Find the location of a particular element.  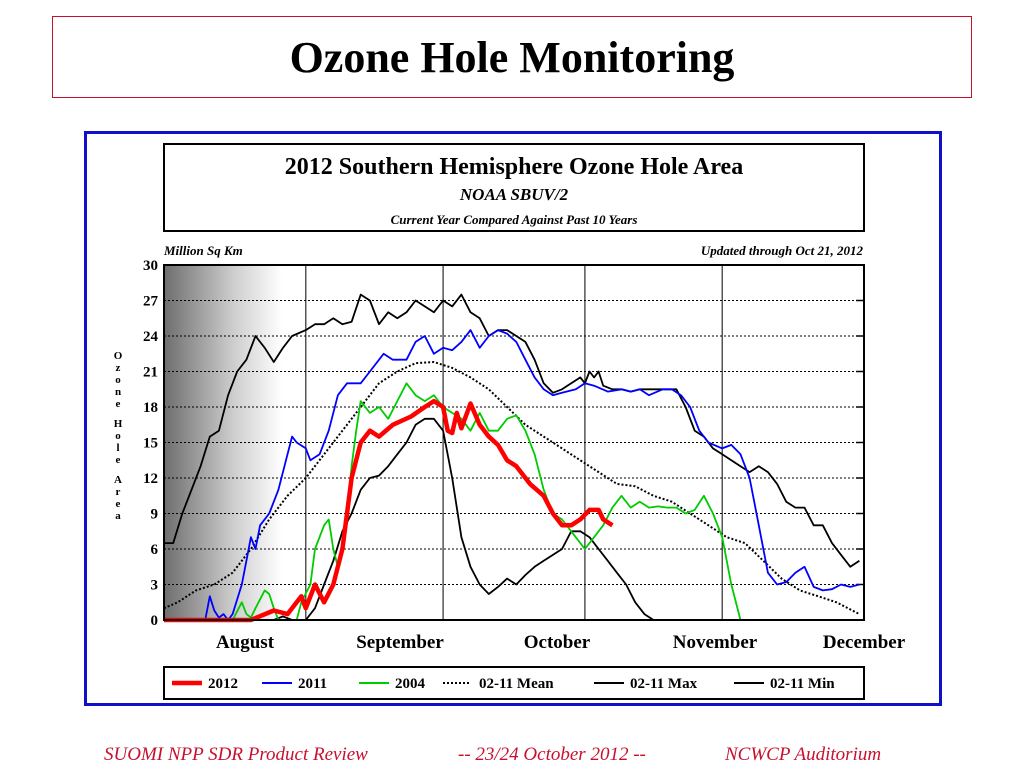

y-tick-label: 9 is located at coordinates (155, 515).